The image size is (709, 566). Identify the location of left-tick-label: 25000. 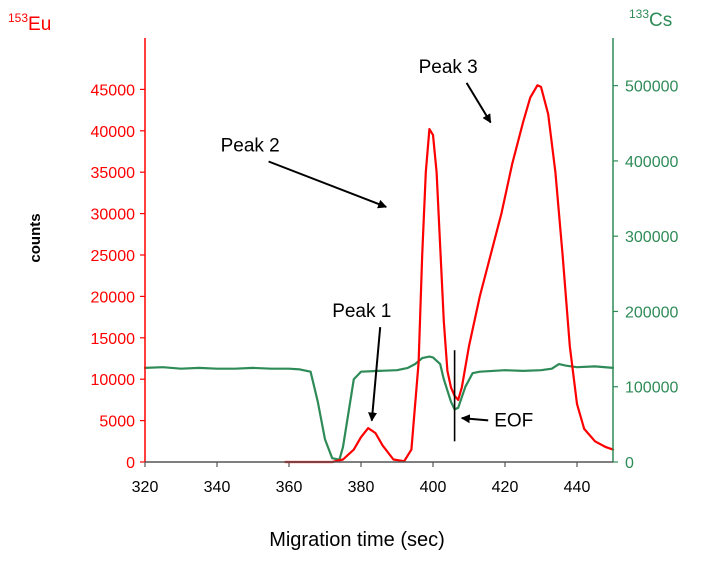
(113, 256).